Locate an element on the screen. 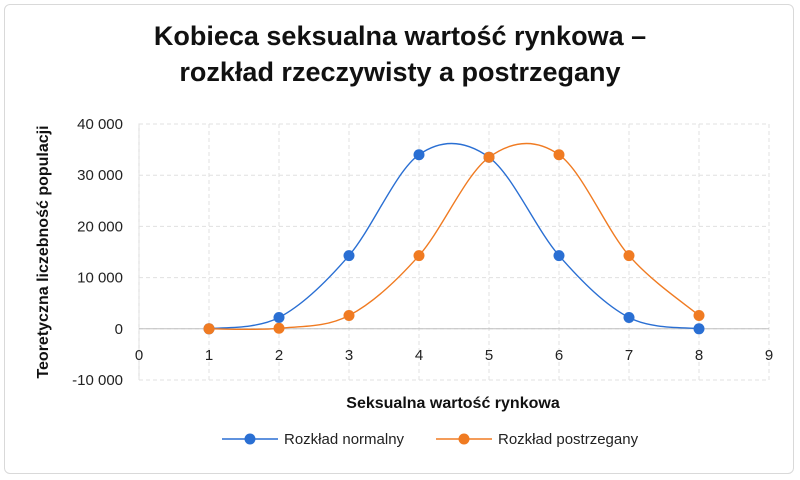  y-tick-label: 30 000 is located at coordinates (100, 175).